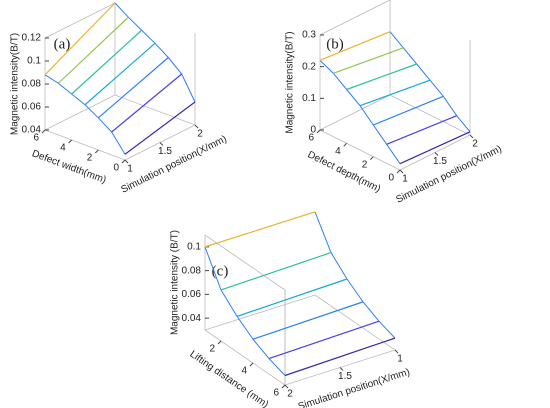  What do you see at coordinates (62, 44) in the screenshot?
I see `panel-label: (a)` at bounding box center [62, 44].